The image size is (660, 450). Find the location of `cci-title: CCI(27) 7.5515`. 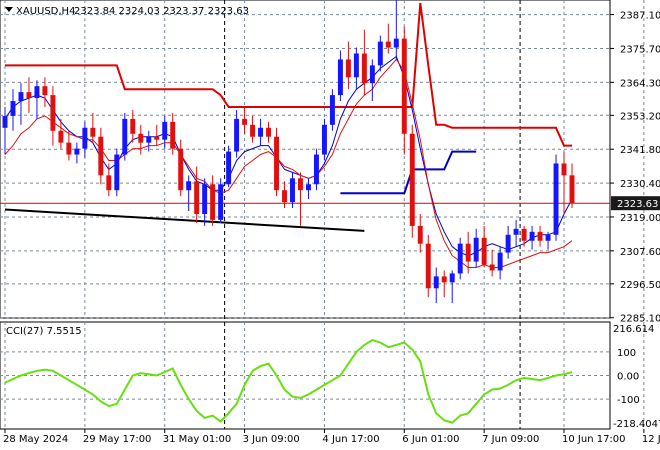

cci-title: CCI(27) 7.5515 is located at coordinates (44, 331).